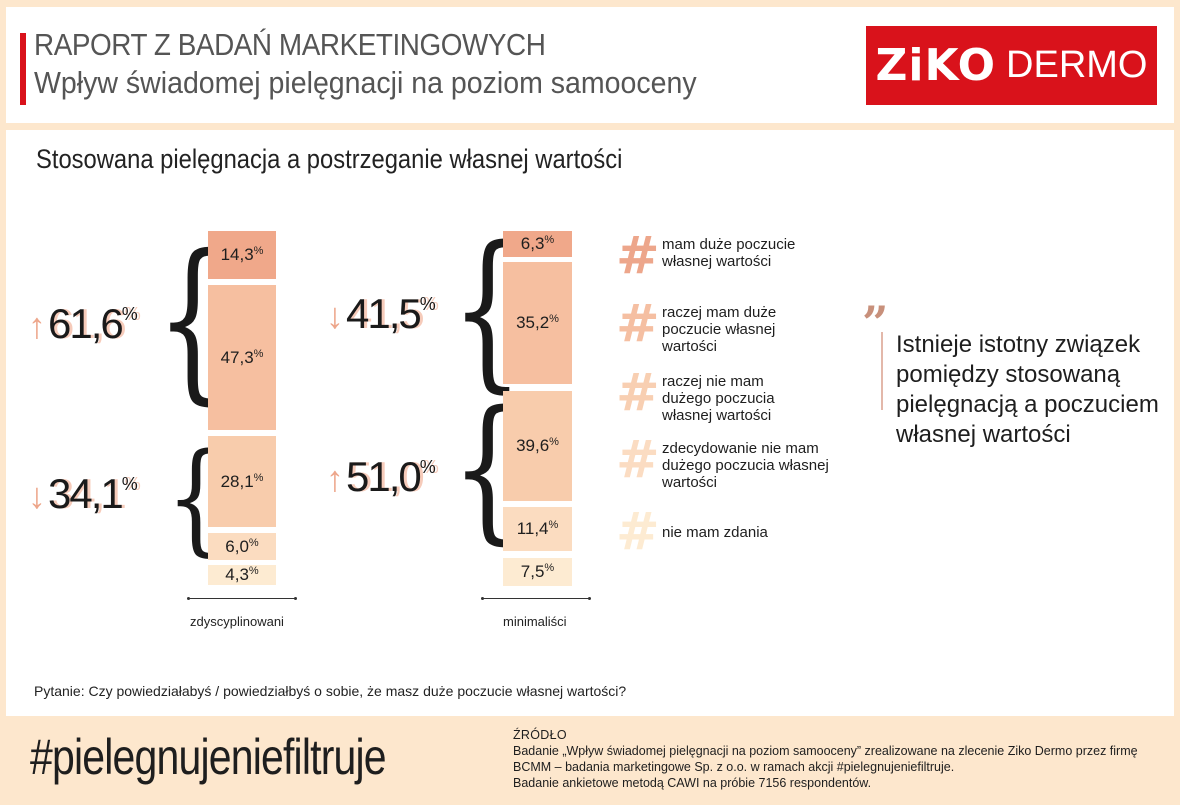  I want to click on bar-segment: 35,2%, so click(537, 323).